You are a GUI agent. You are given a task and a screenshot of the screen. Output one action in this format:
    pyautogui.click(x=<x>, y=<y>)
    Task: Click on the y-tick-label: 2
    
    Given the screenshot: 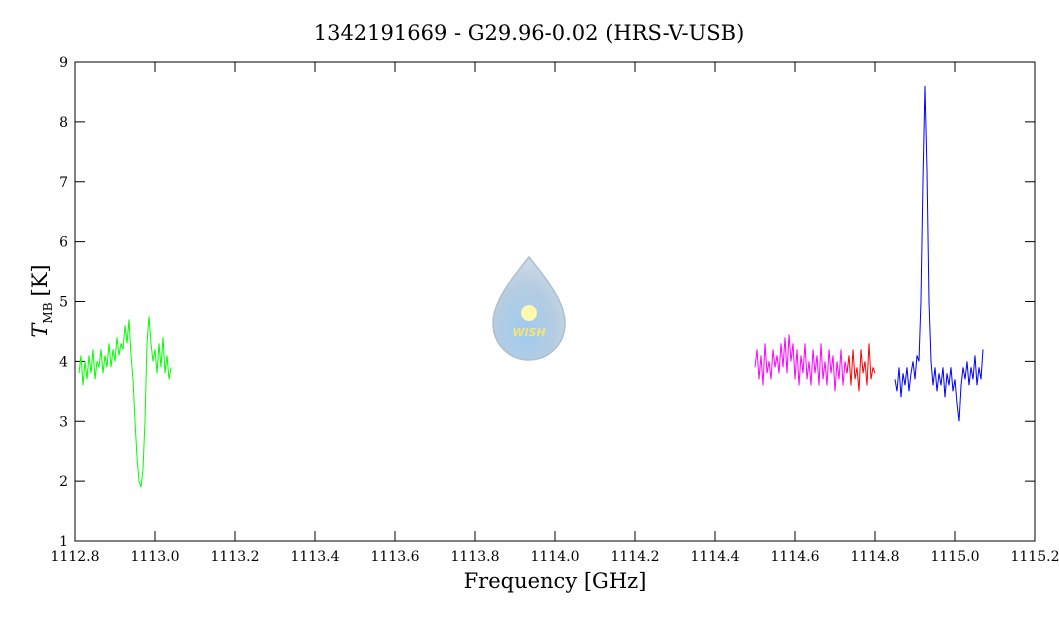 What is the action you would take?
    pyautogui.click(x=63, y=482)
    